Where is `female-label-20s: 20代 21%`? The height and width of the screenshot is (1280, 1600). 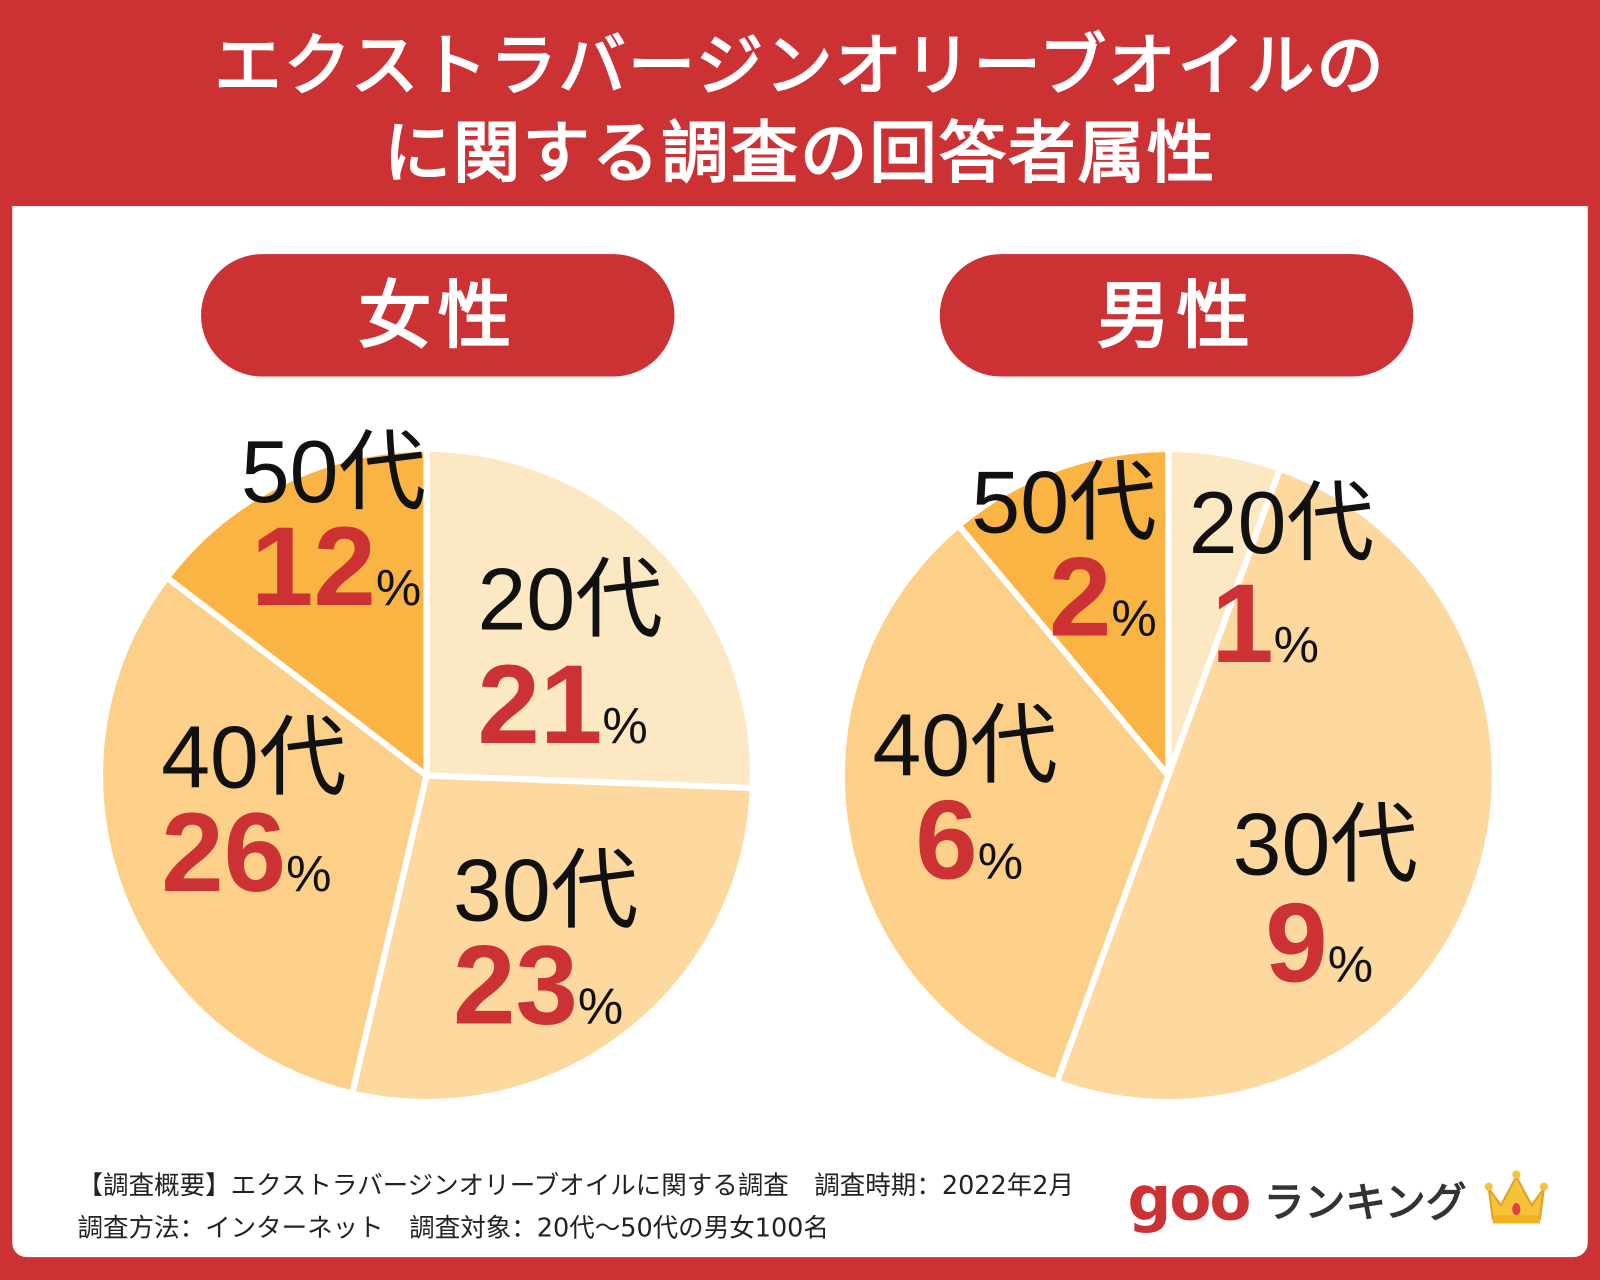 female-label-20s: 20代 21% is located at coordinates (570, 666).